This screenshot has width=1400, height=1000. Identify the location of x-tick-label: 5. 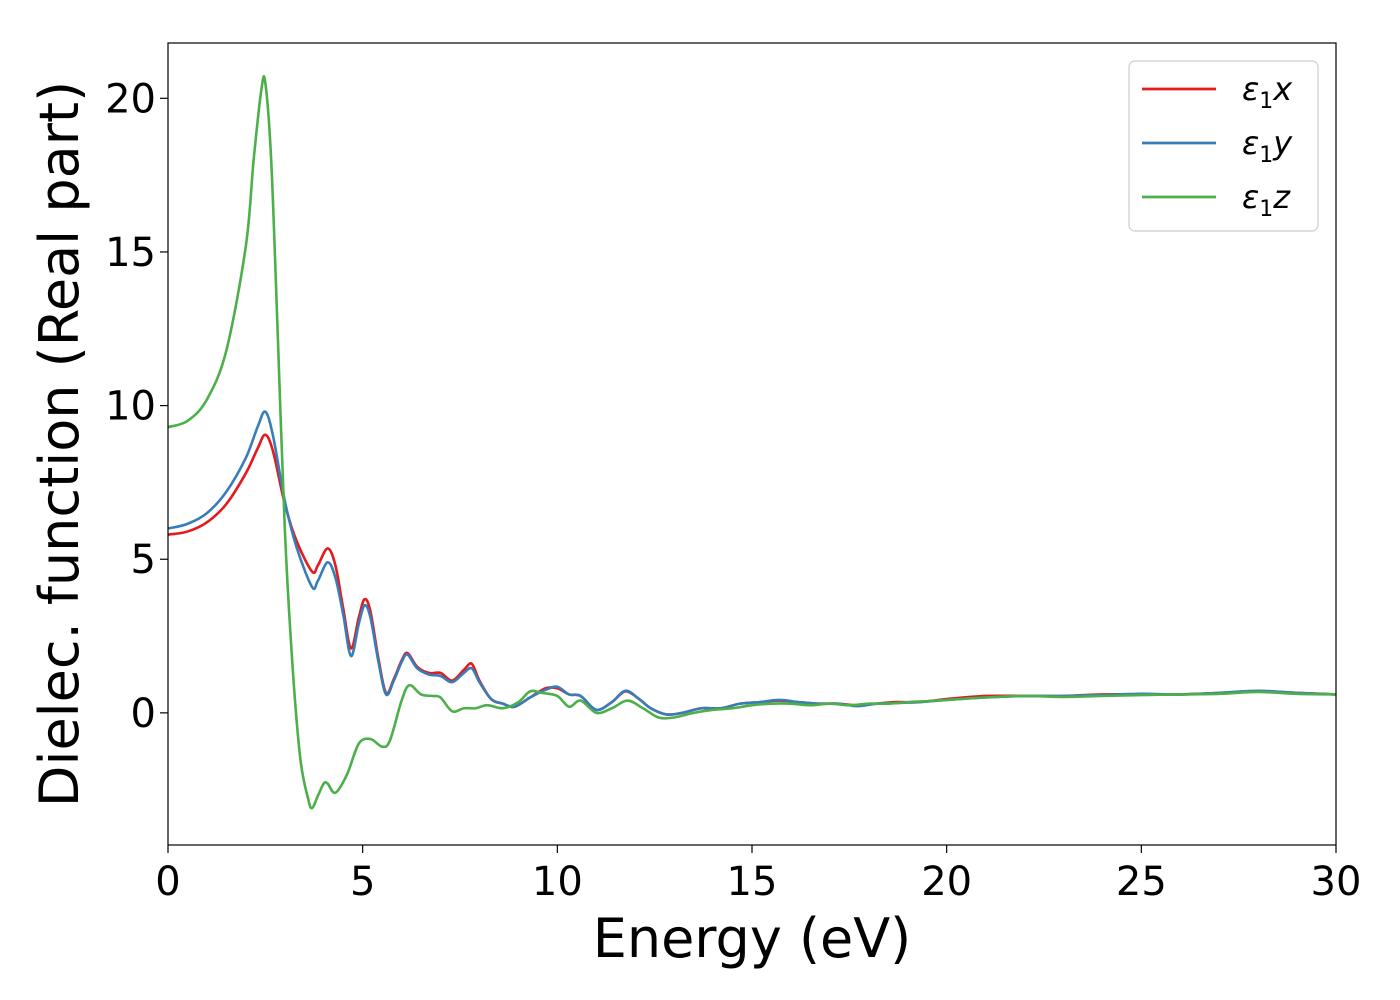
(362, 882).